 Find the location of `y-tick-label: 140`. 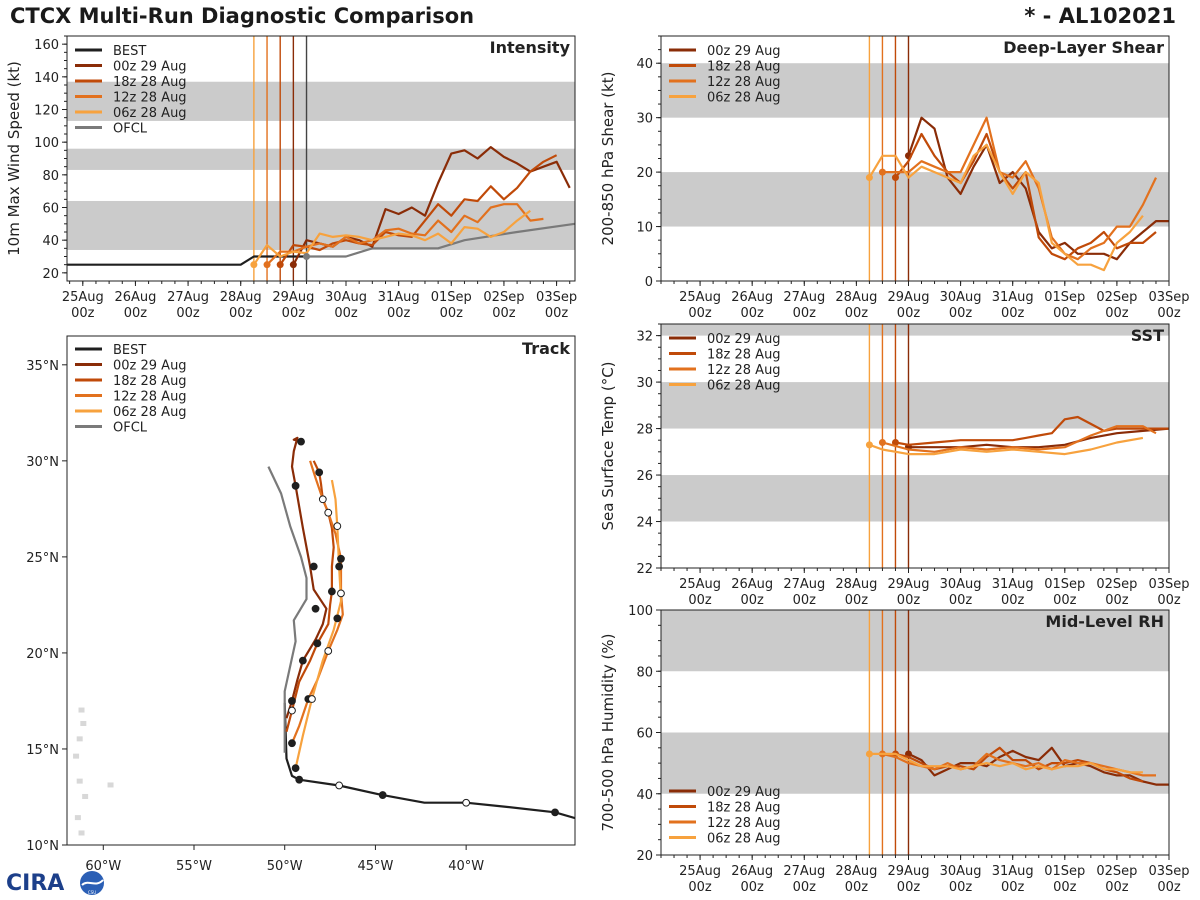

y-tick-label: 140 is located at coordinates (46, 78).